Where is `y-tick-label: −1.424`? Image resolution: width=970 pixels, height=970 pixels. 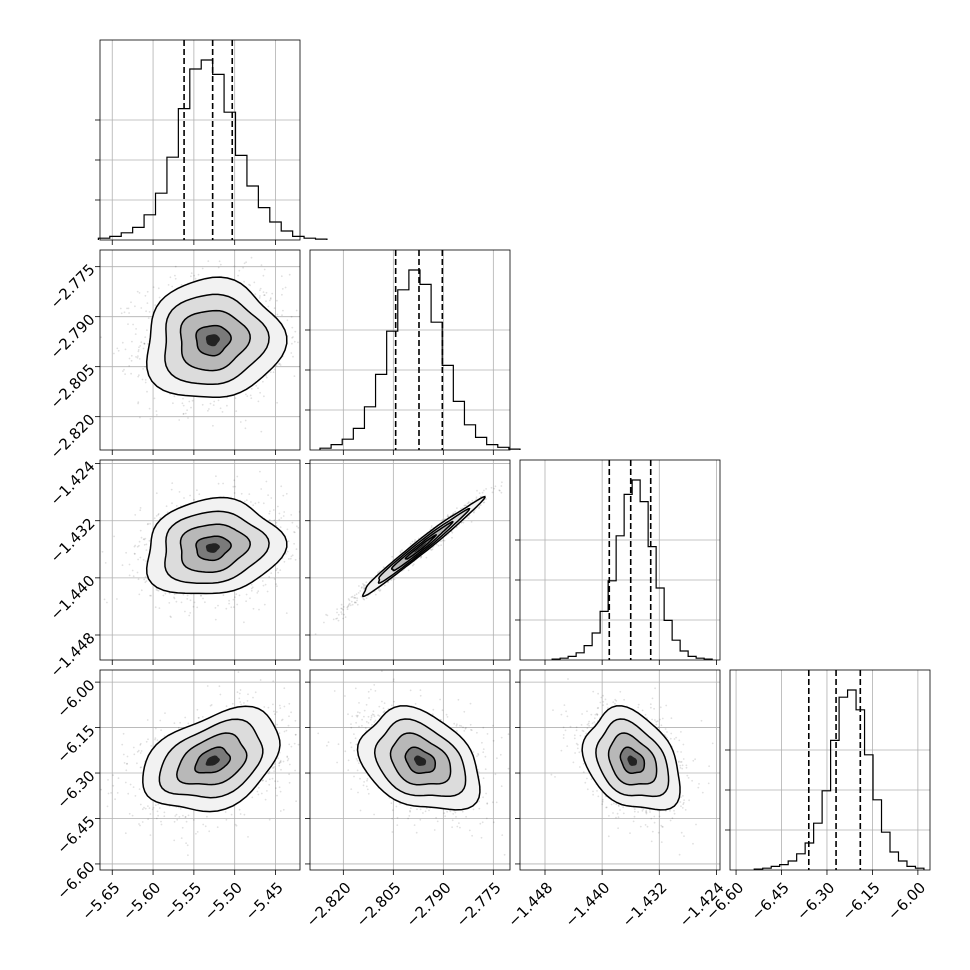
y-tick-label: −1.424 is located at coordinates (73, 483).